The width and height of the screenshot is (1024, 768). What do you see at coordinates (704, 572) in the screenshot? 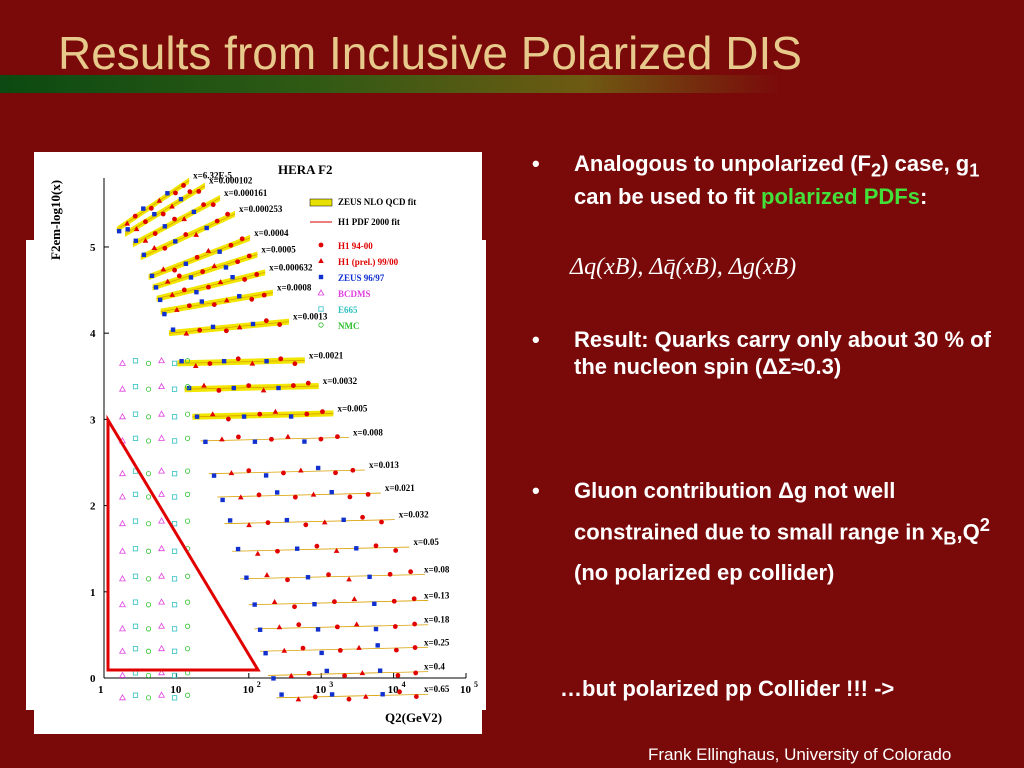
I see `bullet-text: (no polarized ep collider)` at bounding box center [704, 572].